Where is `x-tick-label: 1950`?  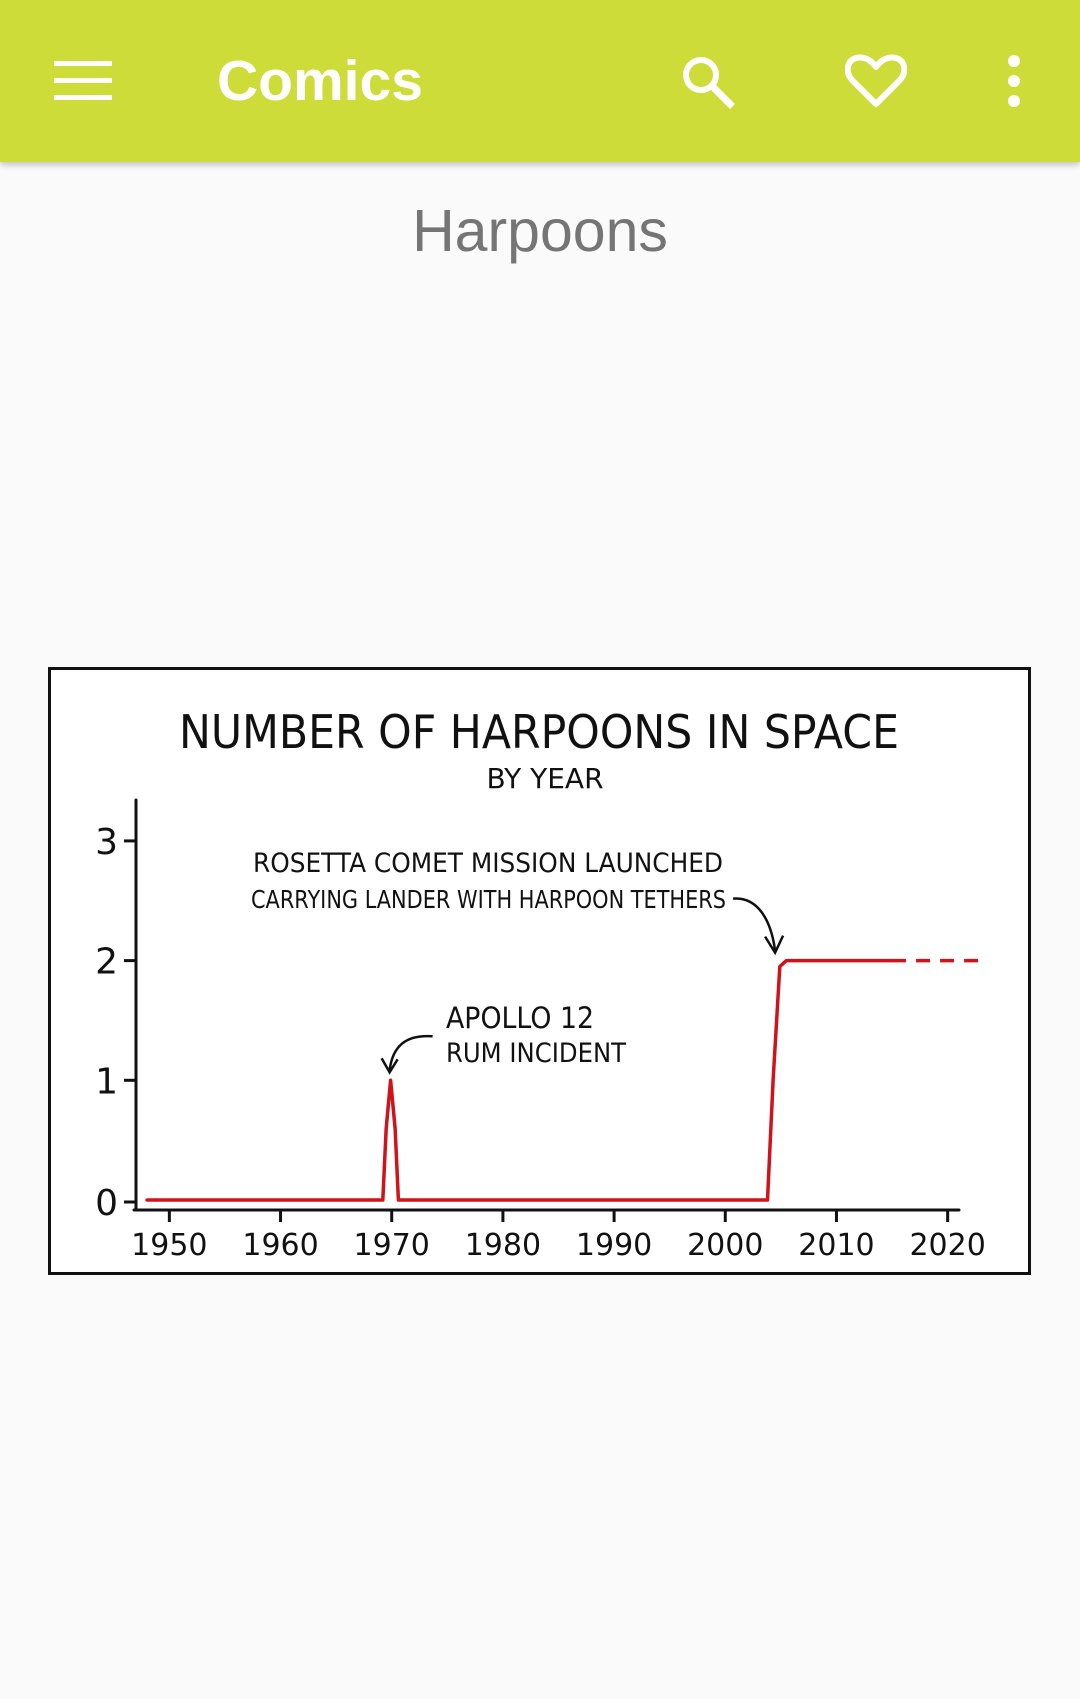 x-tick-label: 1950 is located at coordinates (169, 1245).